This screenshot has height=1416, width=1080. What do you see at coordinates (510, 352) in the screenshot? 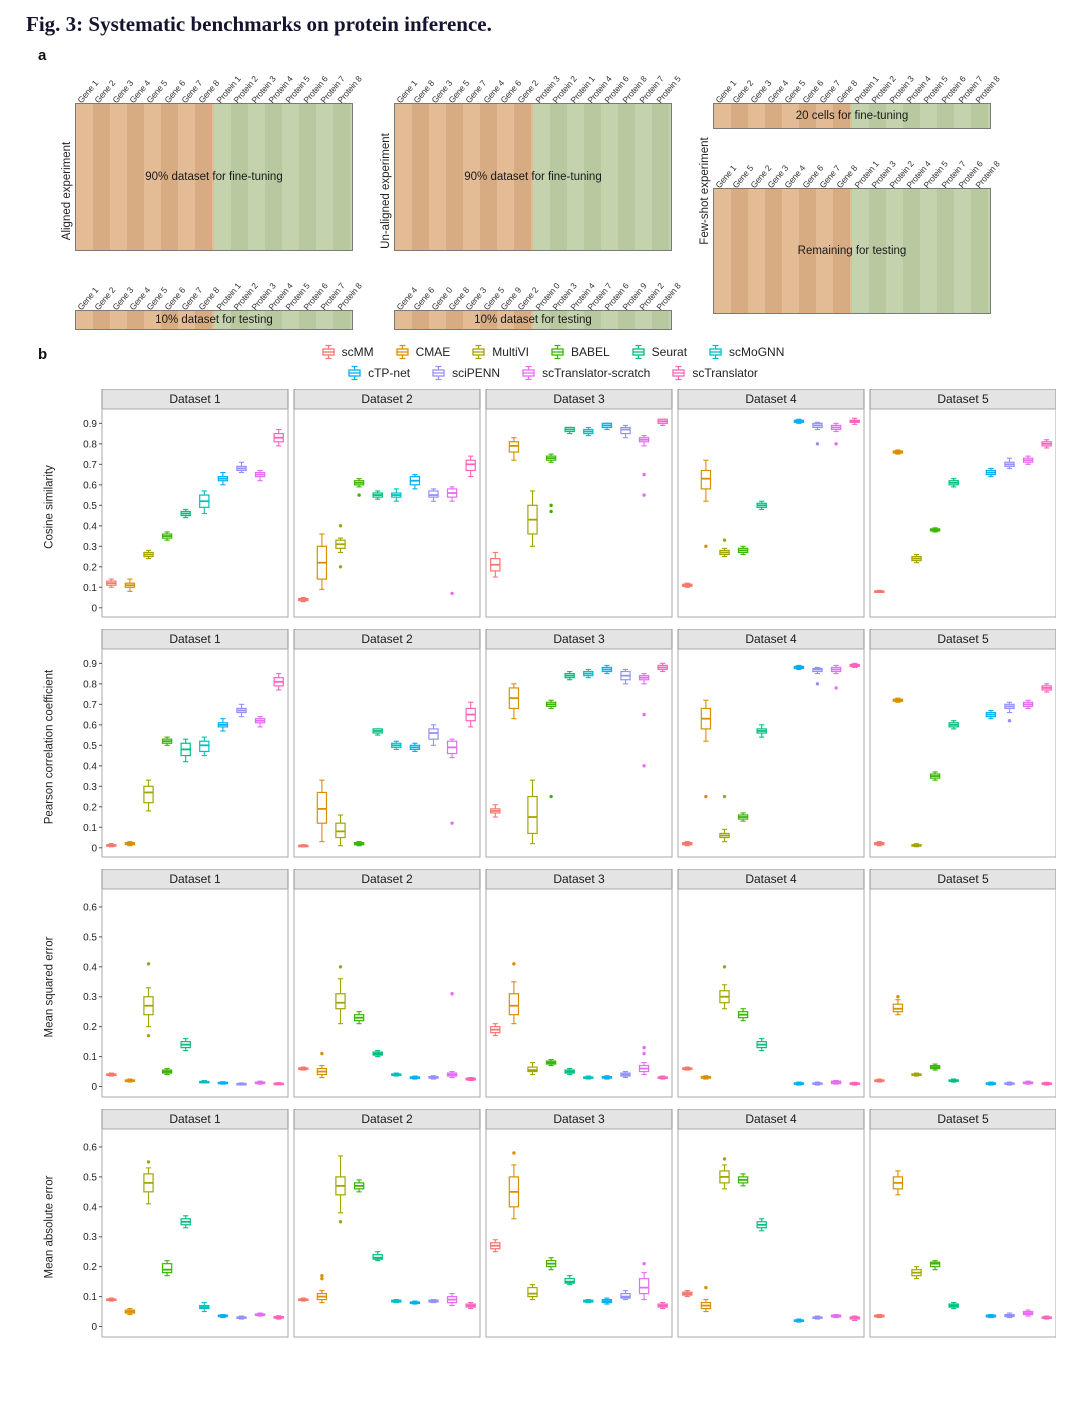
I see `legend-label: MultiVI` at bounding box center [510, 352].